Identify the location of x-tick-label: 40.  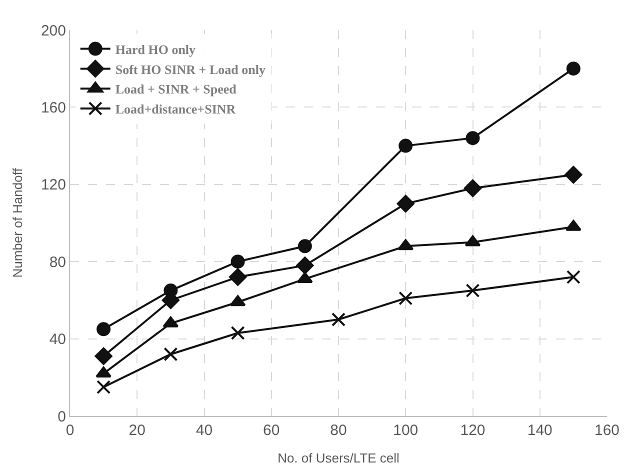
(204, 430).